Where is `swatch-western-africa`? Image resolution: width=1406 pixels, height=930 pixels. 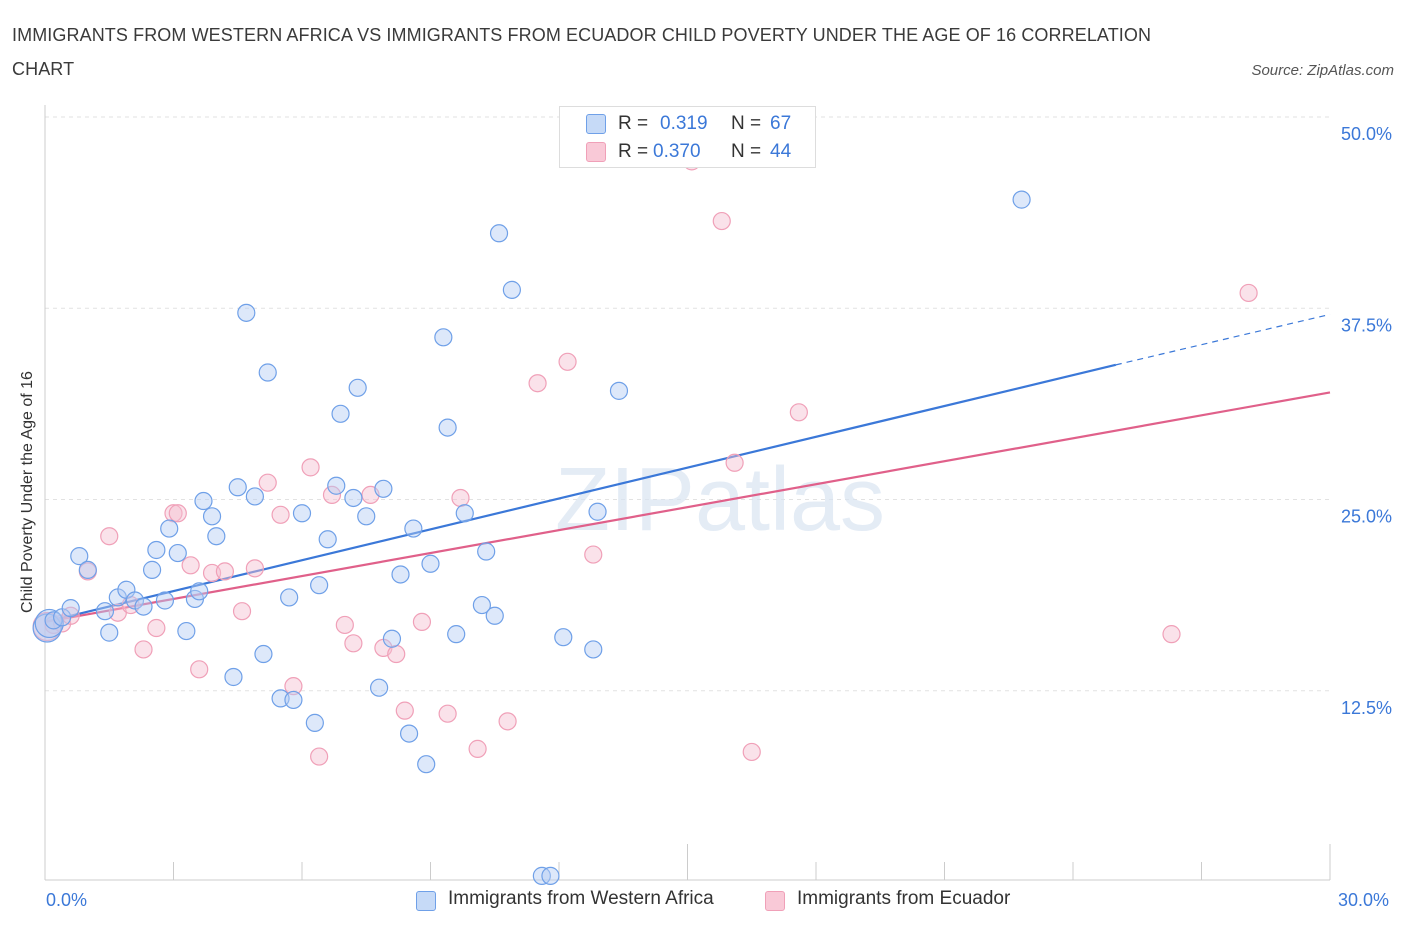
swatch-western-africa is located at coordinates (596, 124).